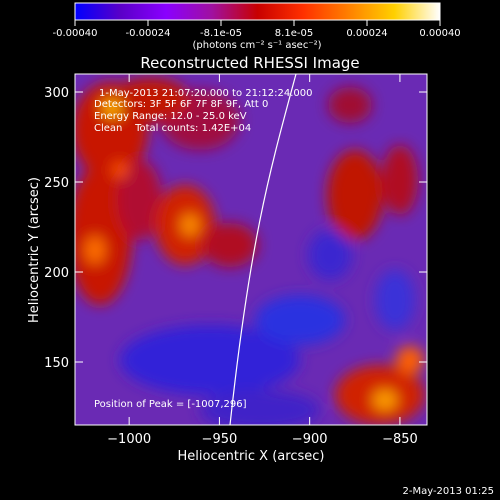  I want to click on colorbar-tick-label: 0.00040, so click(439, 33).